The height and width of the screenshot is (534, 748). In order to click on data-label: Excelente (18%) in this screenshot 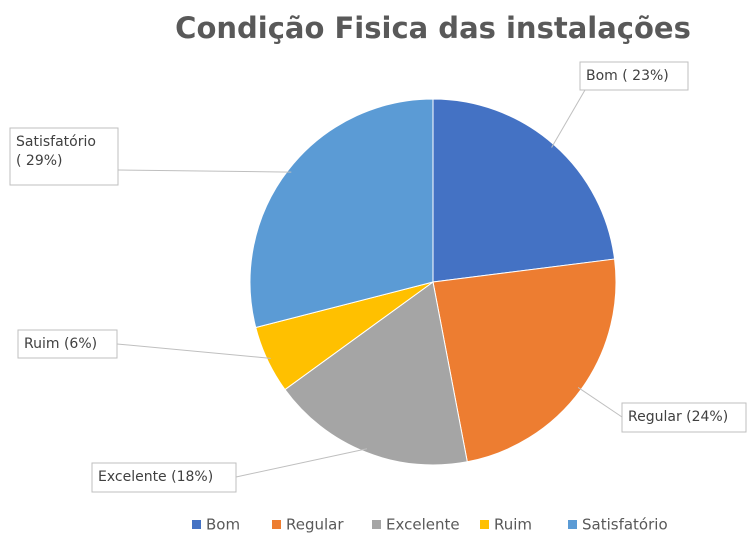, I will do `click(155, 477)`.